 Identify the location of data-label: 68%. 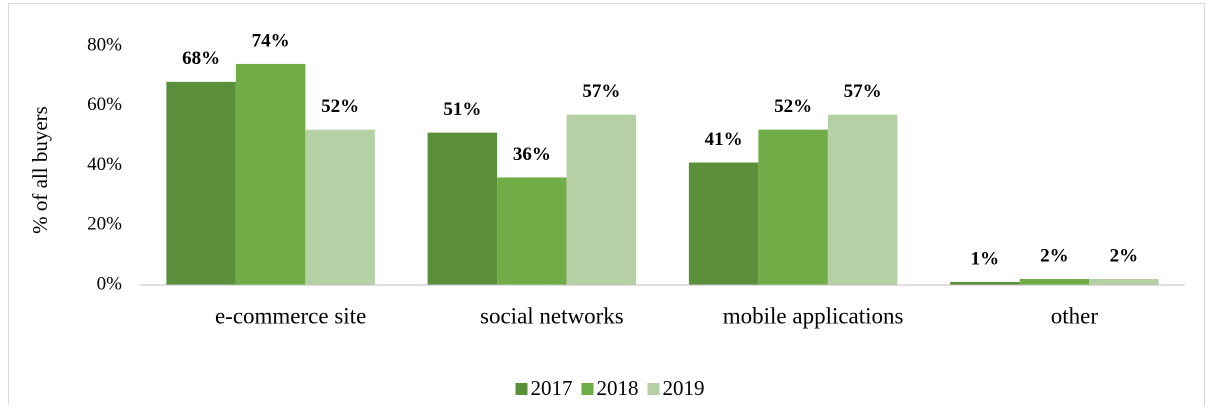
(201, 58).